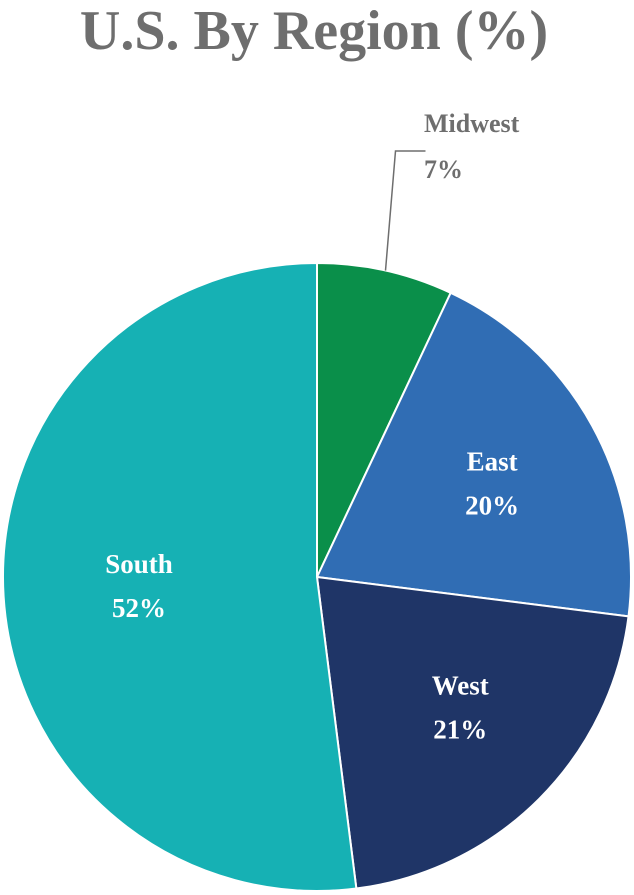 The image size is (634, 895). I want to click on slice-label: West, so click(460, 685).